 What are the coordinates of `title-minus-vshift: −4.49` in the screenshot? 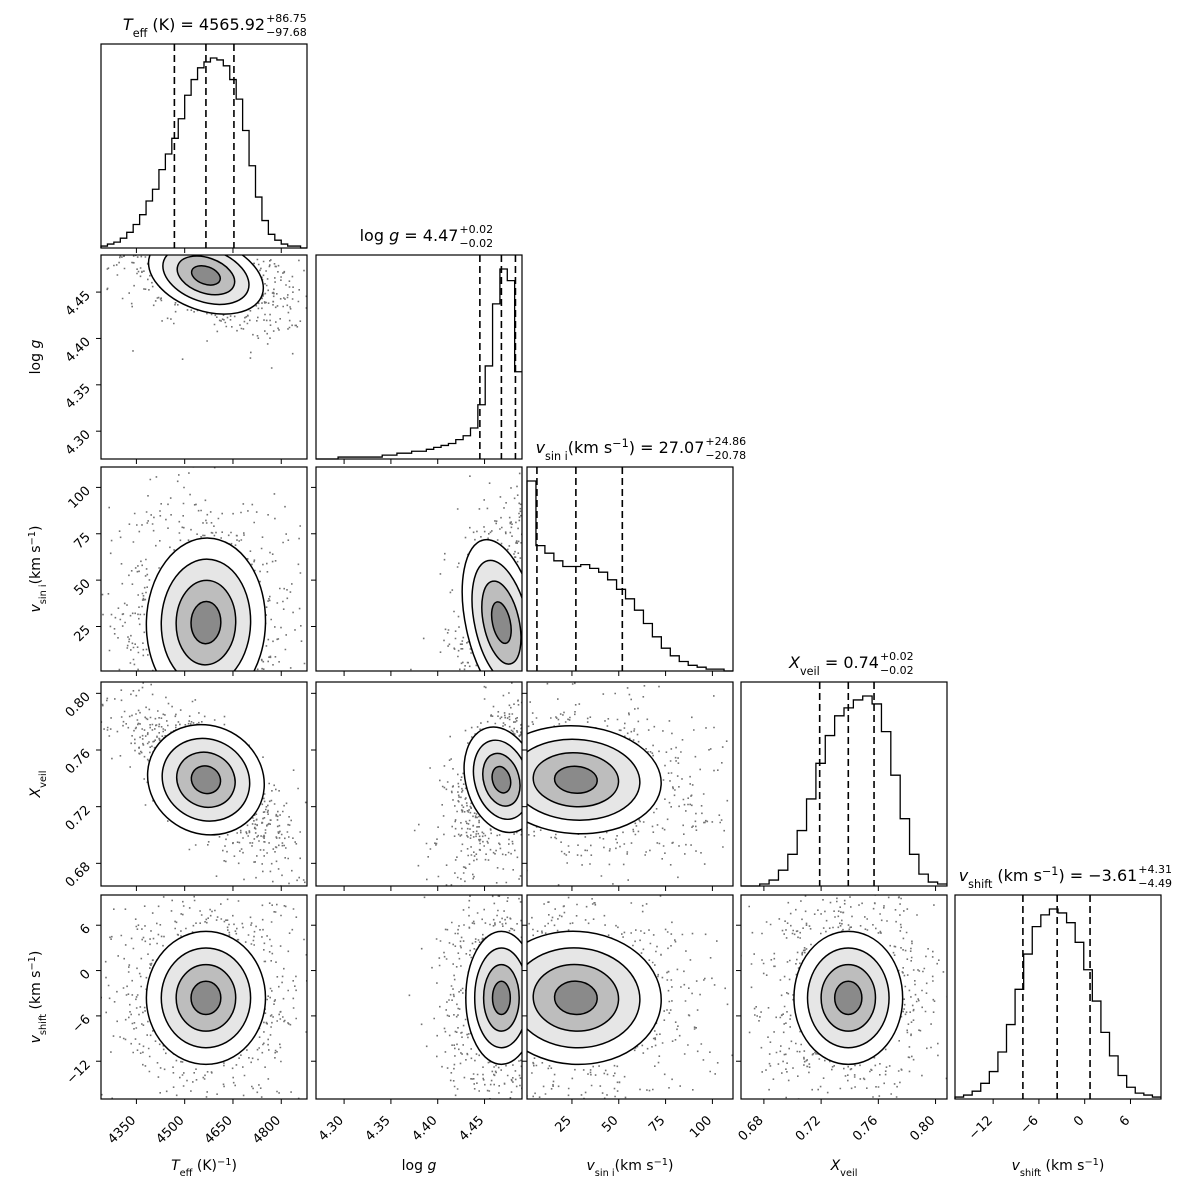 It's located at (1155, 883).